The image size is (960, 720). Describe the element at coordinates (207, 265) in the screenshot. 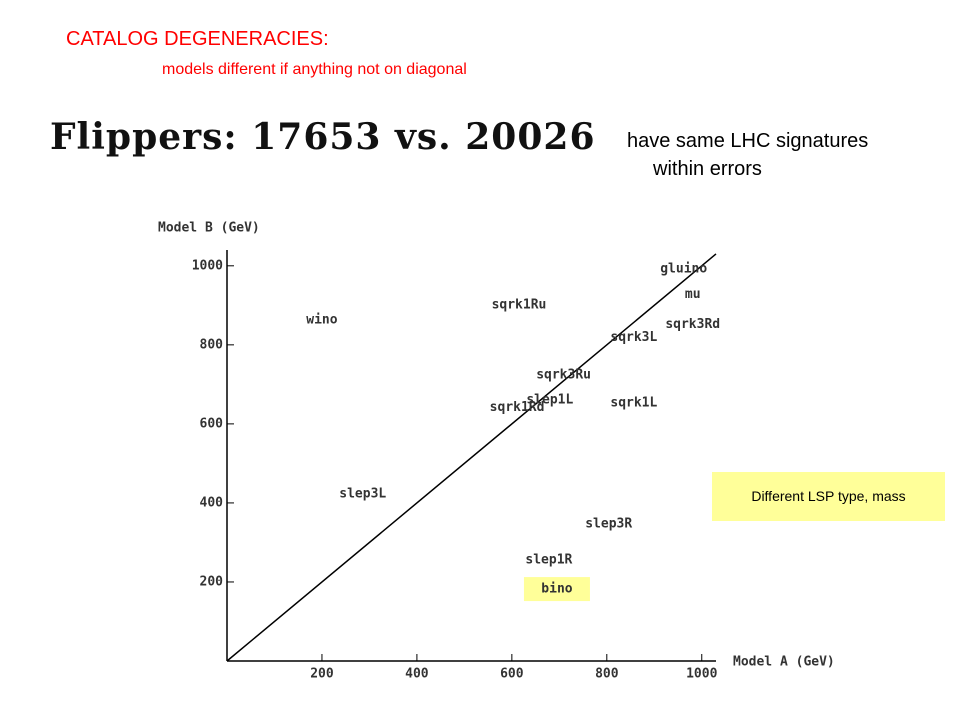

I see `y-tick-label: 1000` at that location.